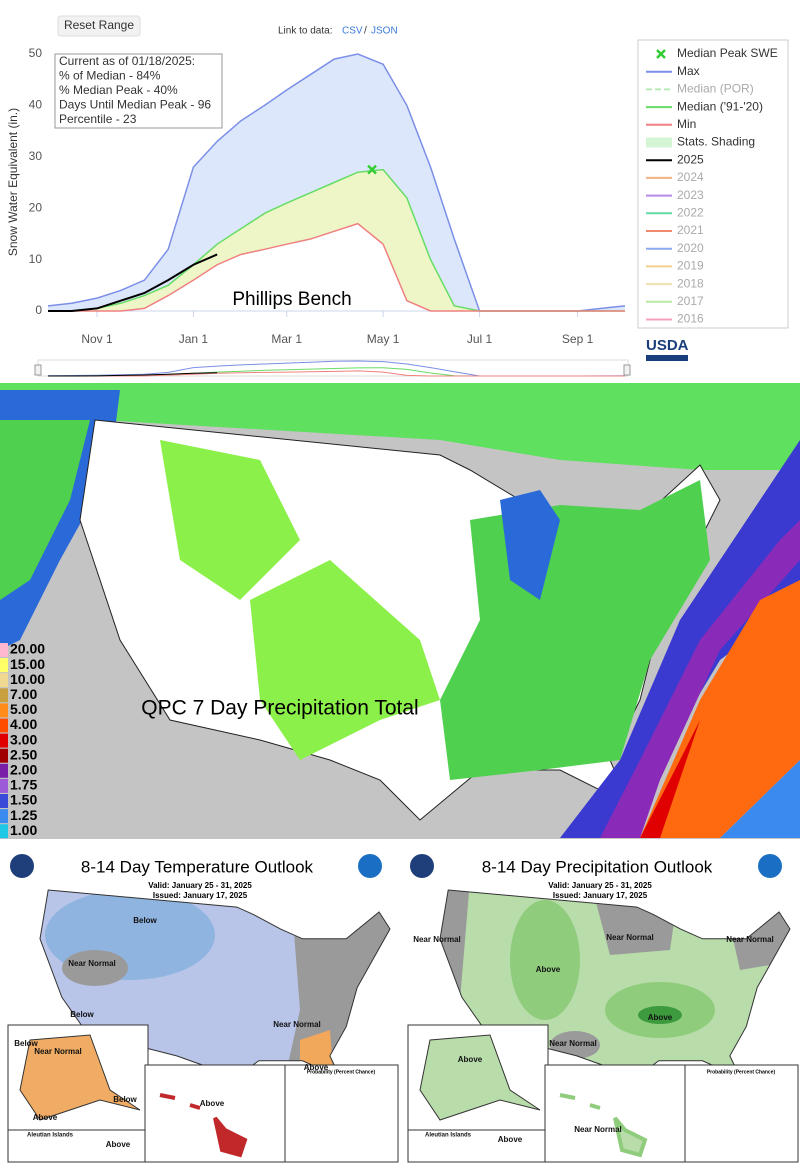 The image size is (800, 1164). What do you see at coordinates (690, 266) in the screenshot?
I see `legend-label: 2019` at bounding box center [690, 266].